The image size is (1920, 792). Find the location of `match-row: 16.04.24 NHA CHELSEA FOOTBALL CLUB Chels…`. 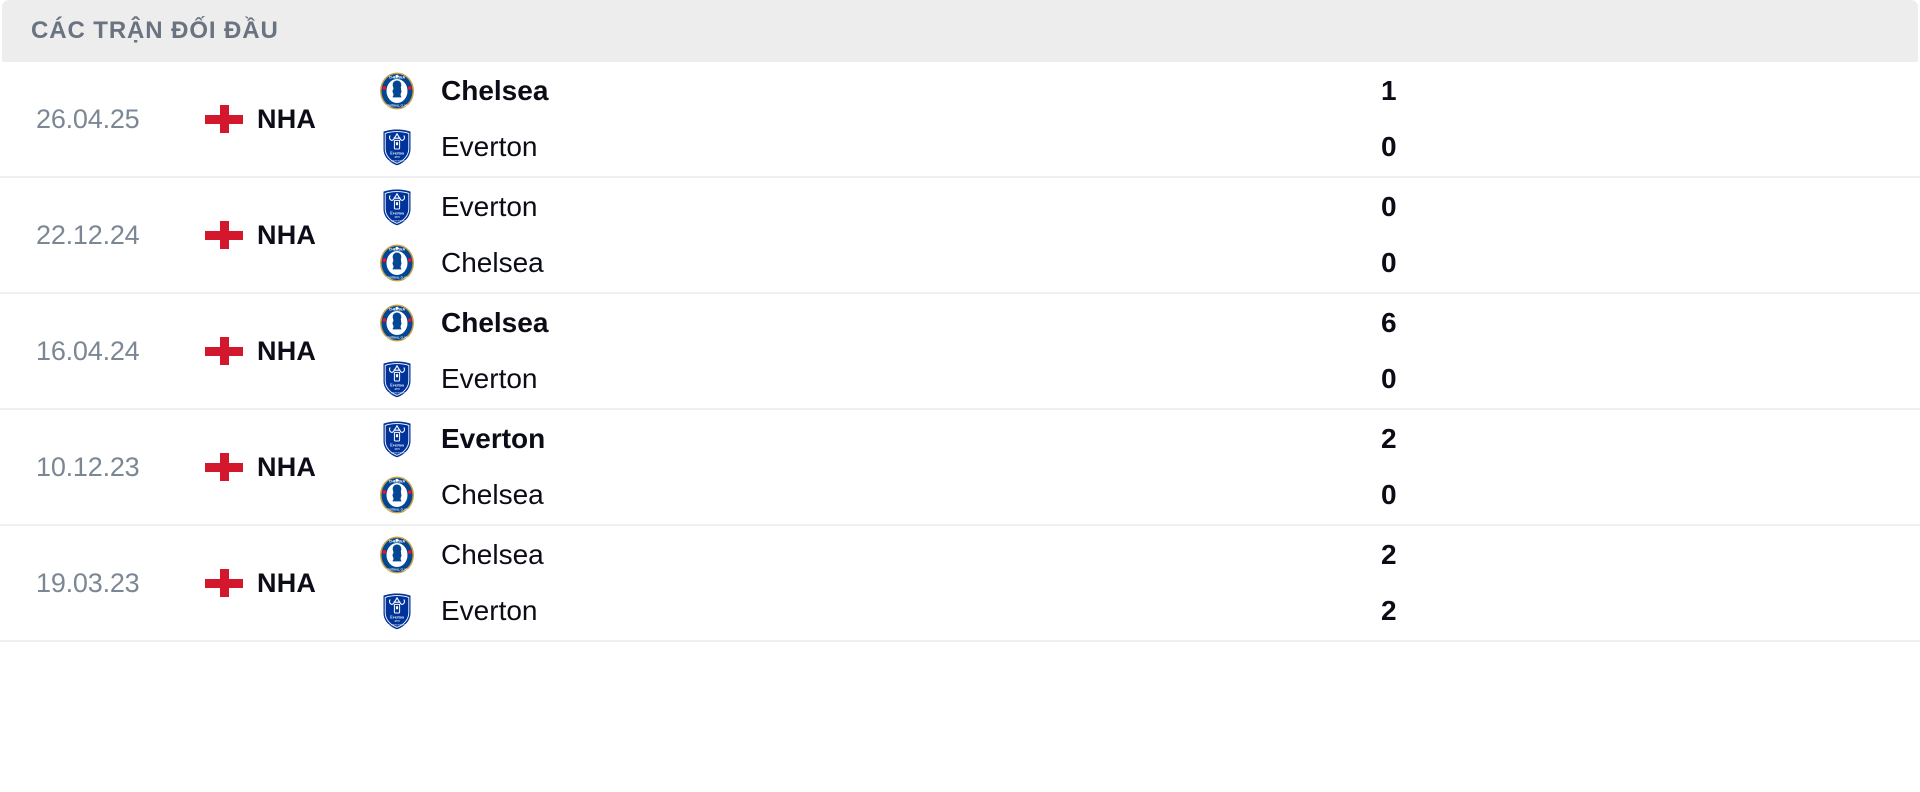

match-row: 16.04.24 NHA CHELSEA FOOTBALL CLUB Chels… is located at coordinates (960, 352).